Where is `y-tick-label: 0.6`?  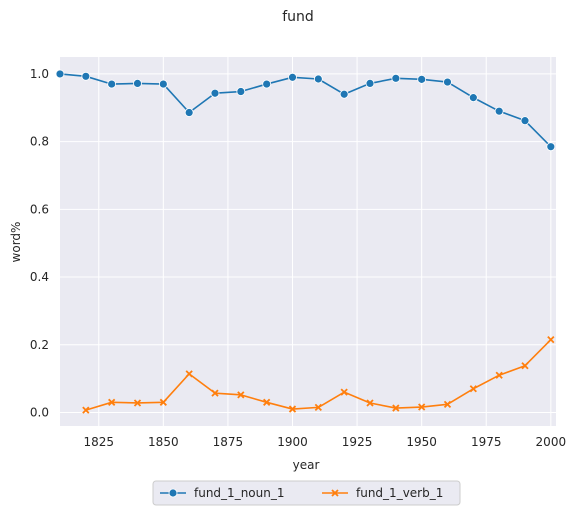
y-tick-label: 0.6 is located at coordinates (39, 209).